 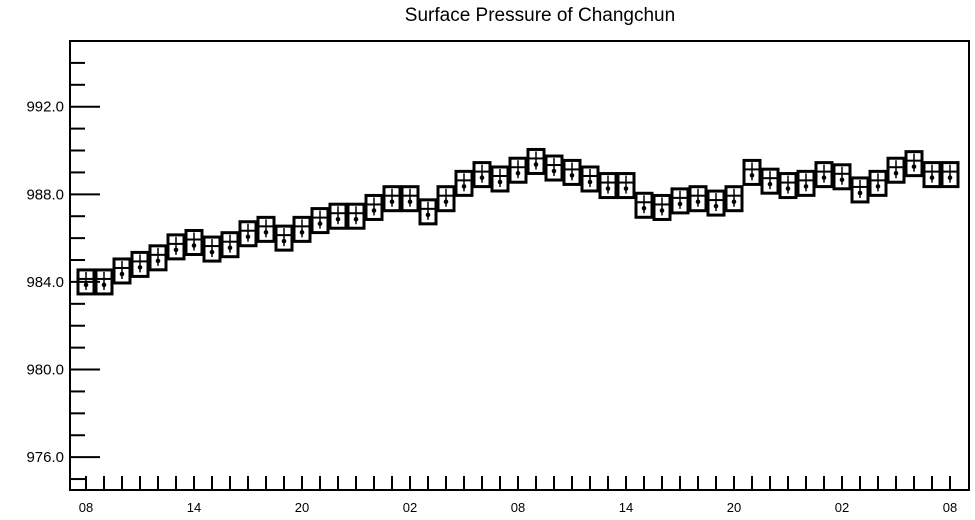 I want to click on x-tick-label: 14, so click(x=626, y=507).